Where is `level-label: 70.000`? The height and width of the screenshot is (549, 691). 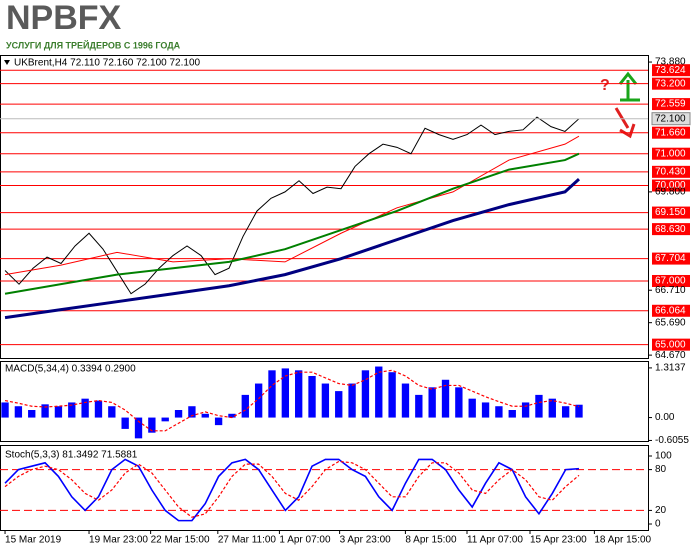
level-label: 70.000 is located at coordinates (670, 185).